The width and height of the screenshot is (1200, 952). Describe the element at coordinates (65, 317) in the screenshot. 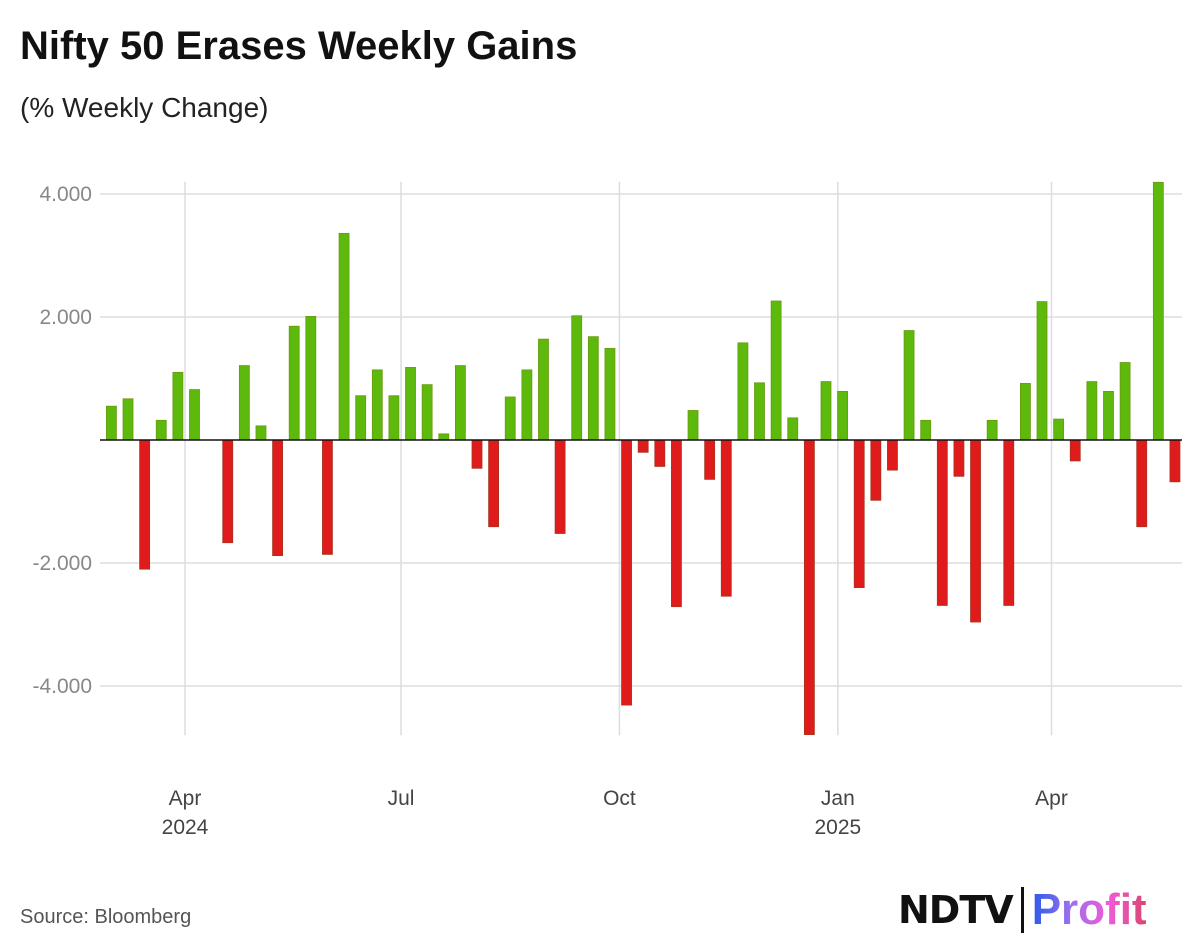

I see `y-tick-label: 2.000` at that location.